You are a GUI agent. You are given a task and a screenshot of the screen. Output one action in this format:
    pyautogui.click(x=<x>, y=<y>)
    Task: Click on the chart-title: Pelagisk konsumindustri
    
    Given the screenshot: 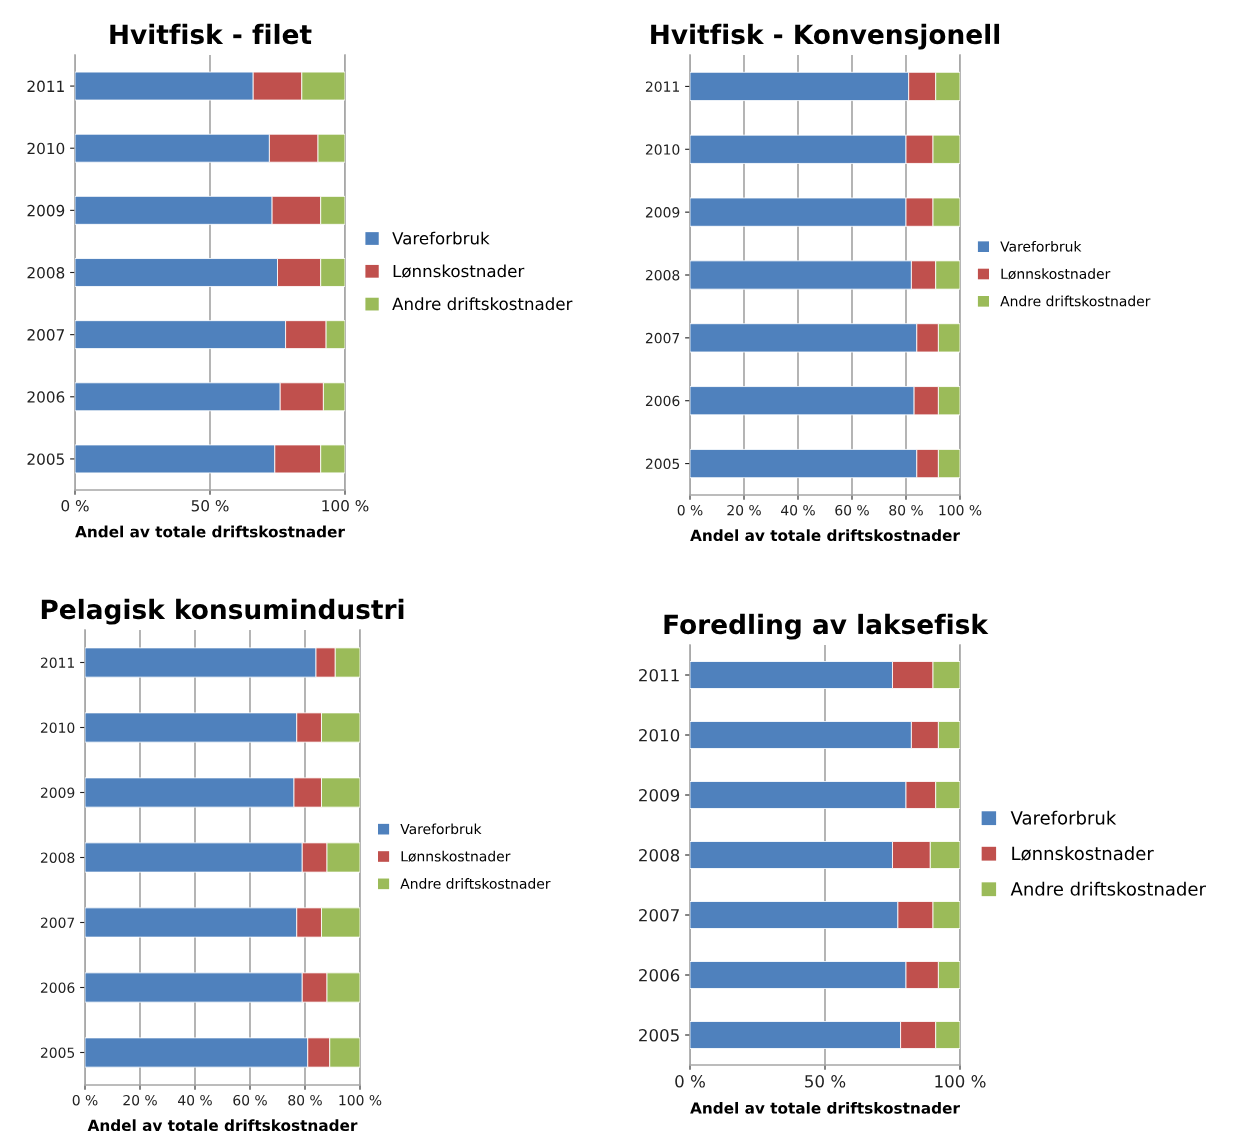 What is the action you would take?
    pyautogui.click(x=222, y=611)
    